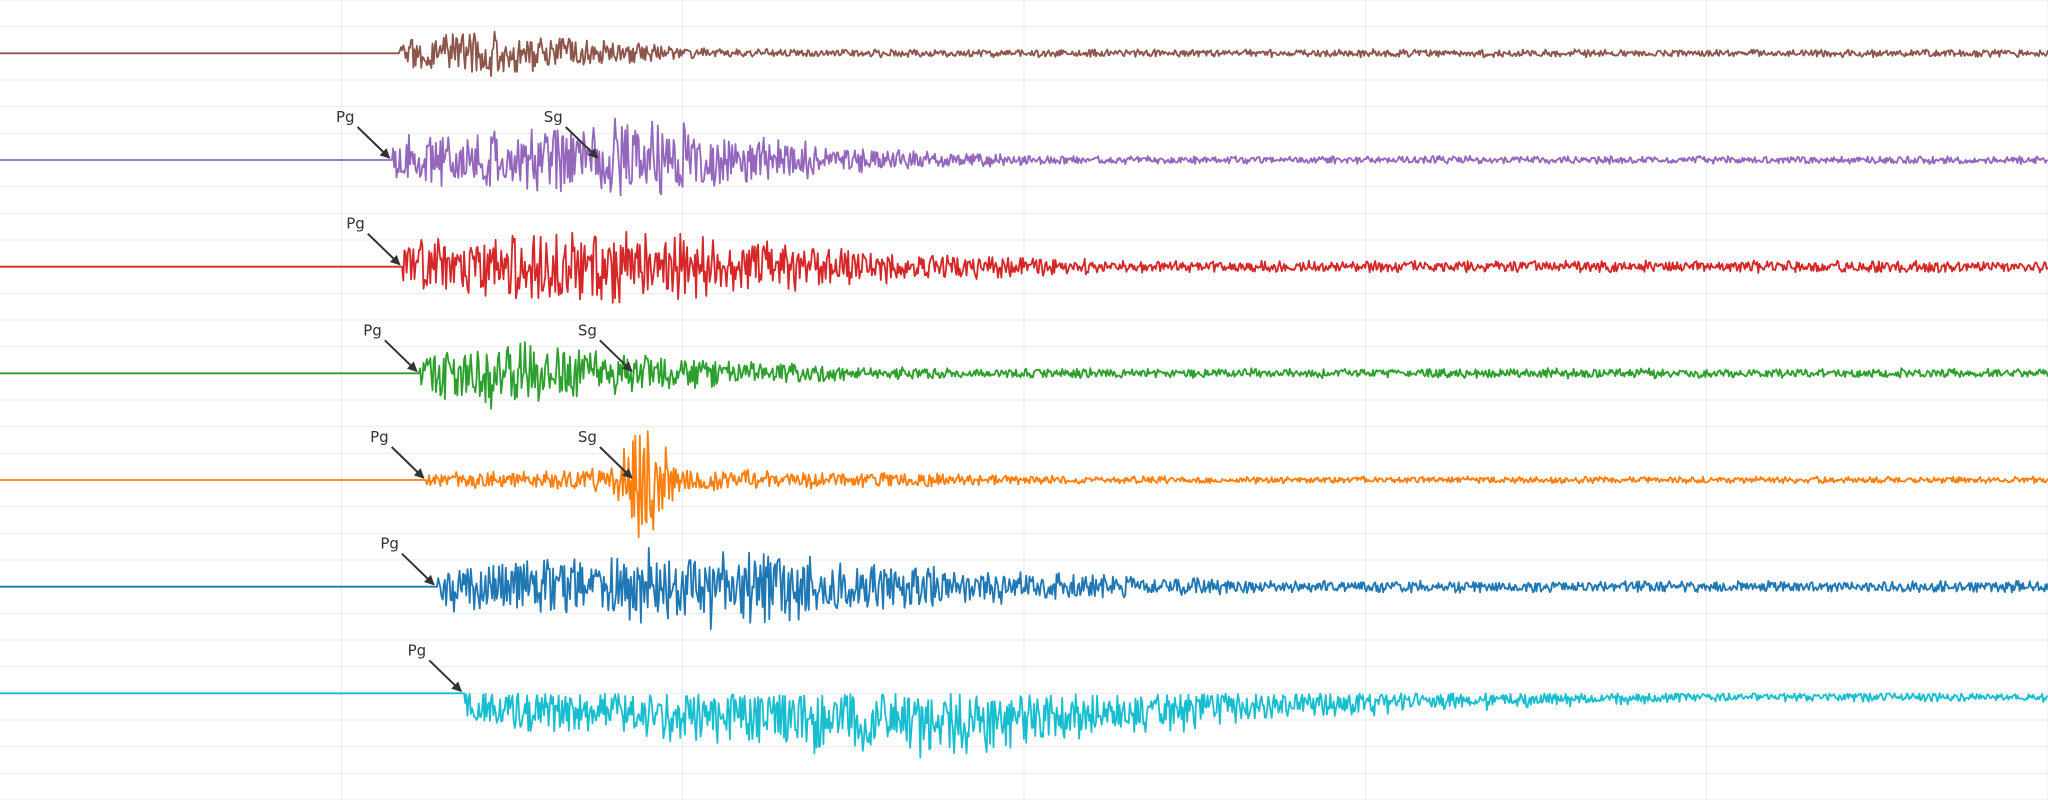  I want to click on phase-pick-pg-trace-5: Pg, so click(397, 453).